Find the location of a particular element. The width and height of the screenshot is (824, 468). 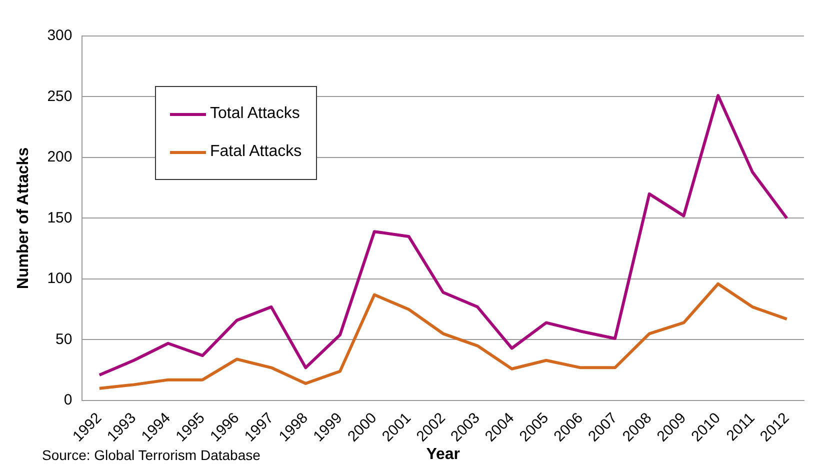

y-axis-title: Number of Attacks is located at coordinates (23, 218).